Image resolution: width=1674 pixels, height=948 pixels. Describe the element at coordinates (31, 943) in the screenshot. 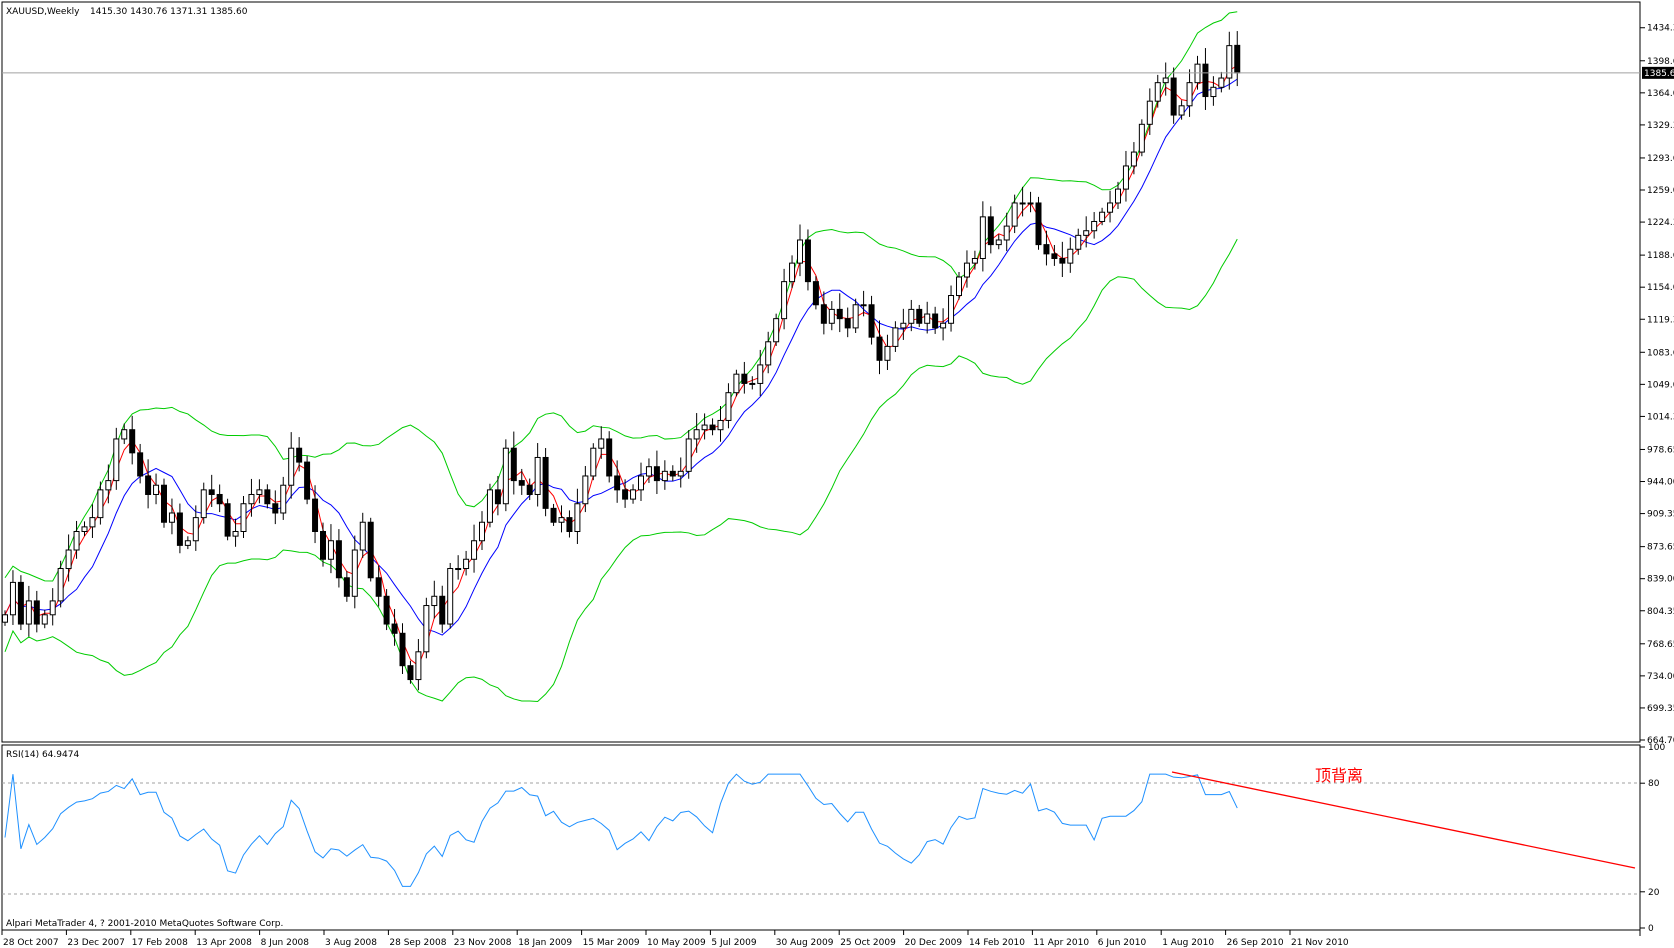

I see `time-tick-label: 28 Oct 2007` at that location.